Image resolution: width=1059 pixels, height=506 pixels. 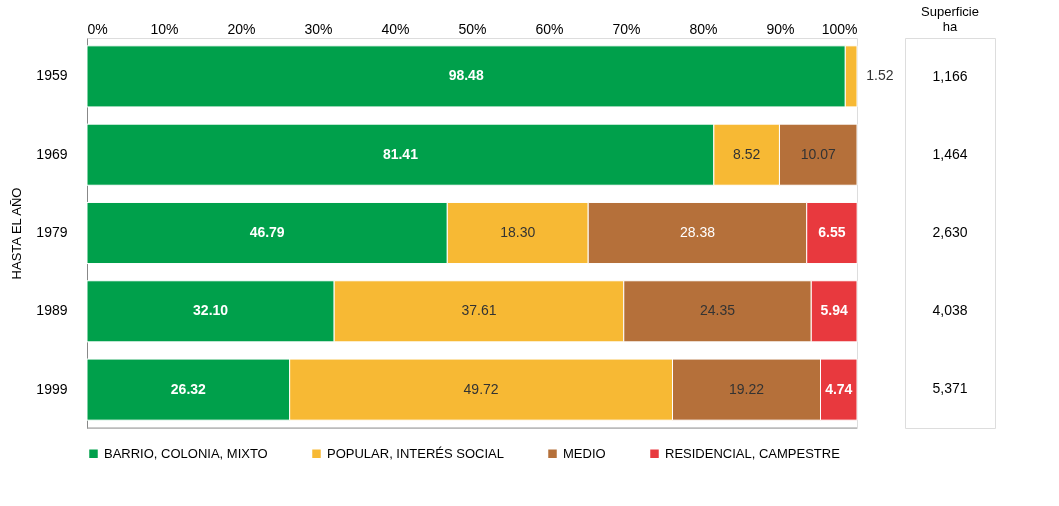 I want to click on text: 2,630, so click(x=950, y=232).